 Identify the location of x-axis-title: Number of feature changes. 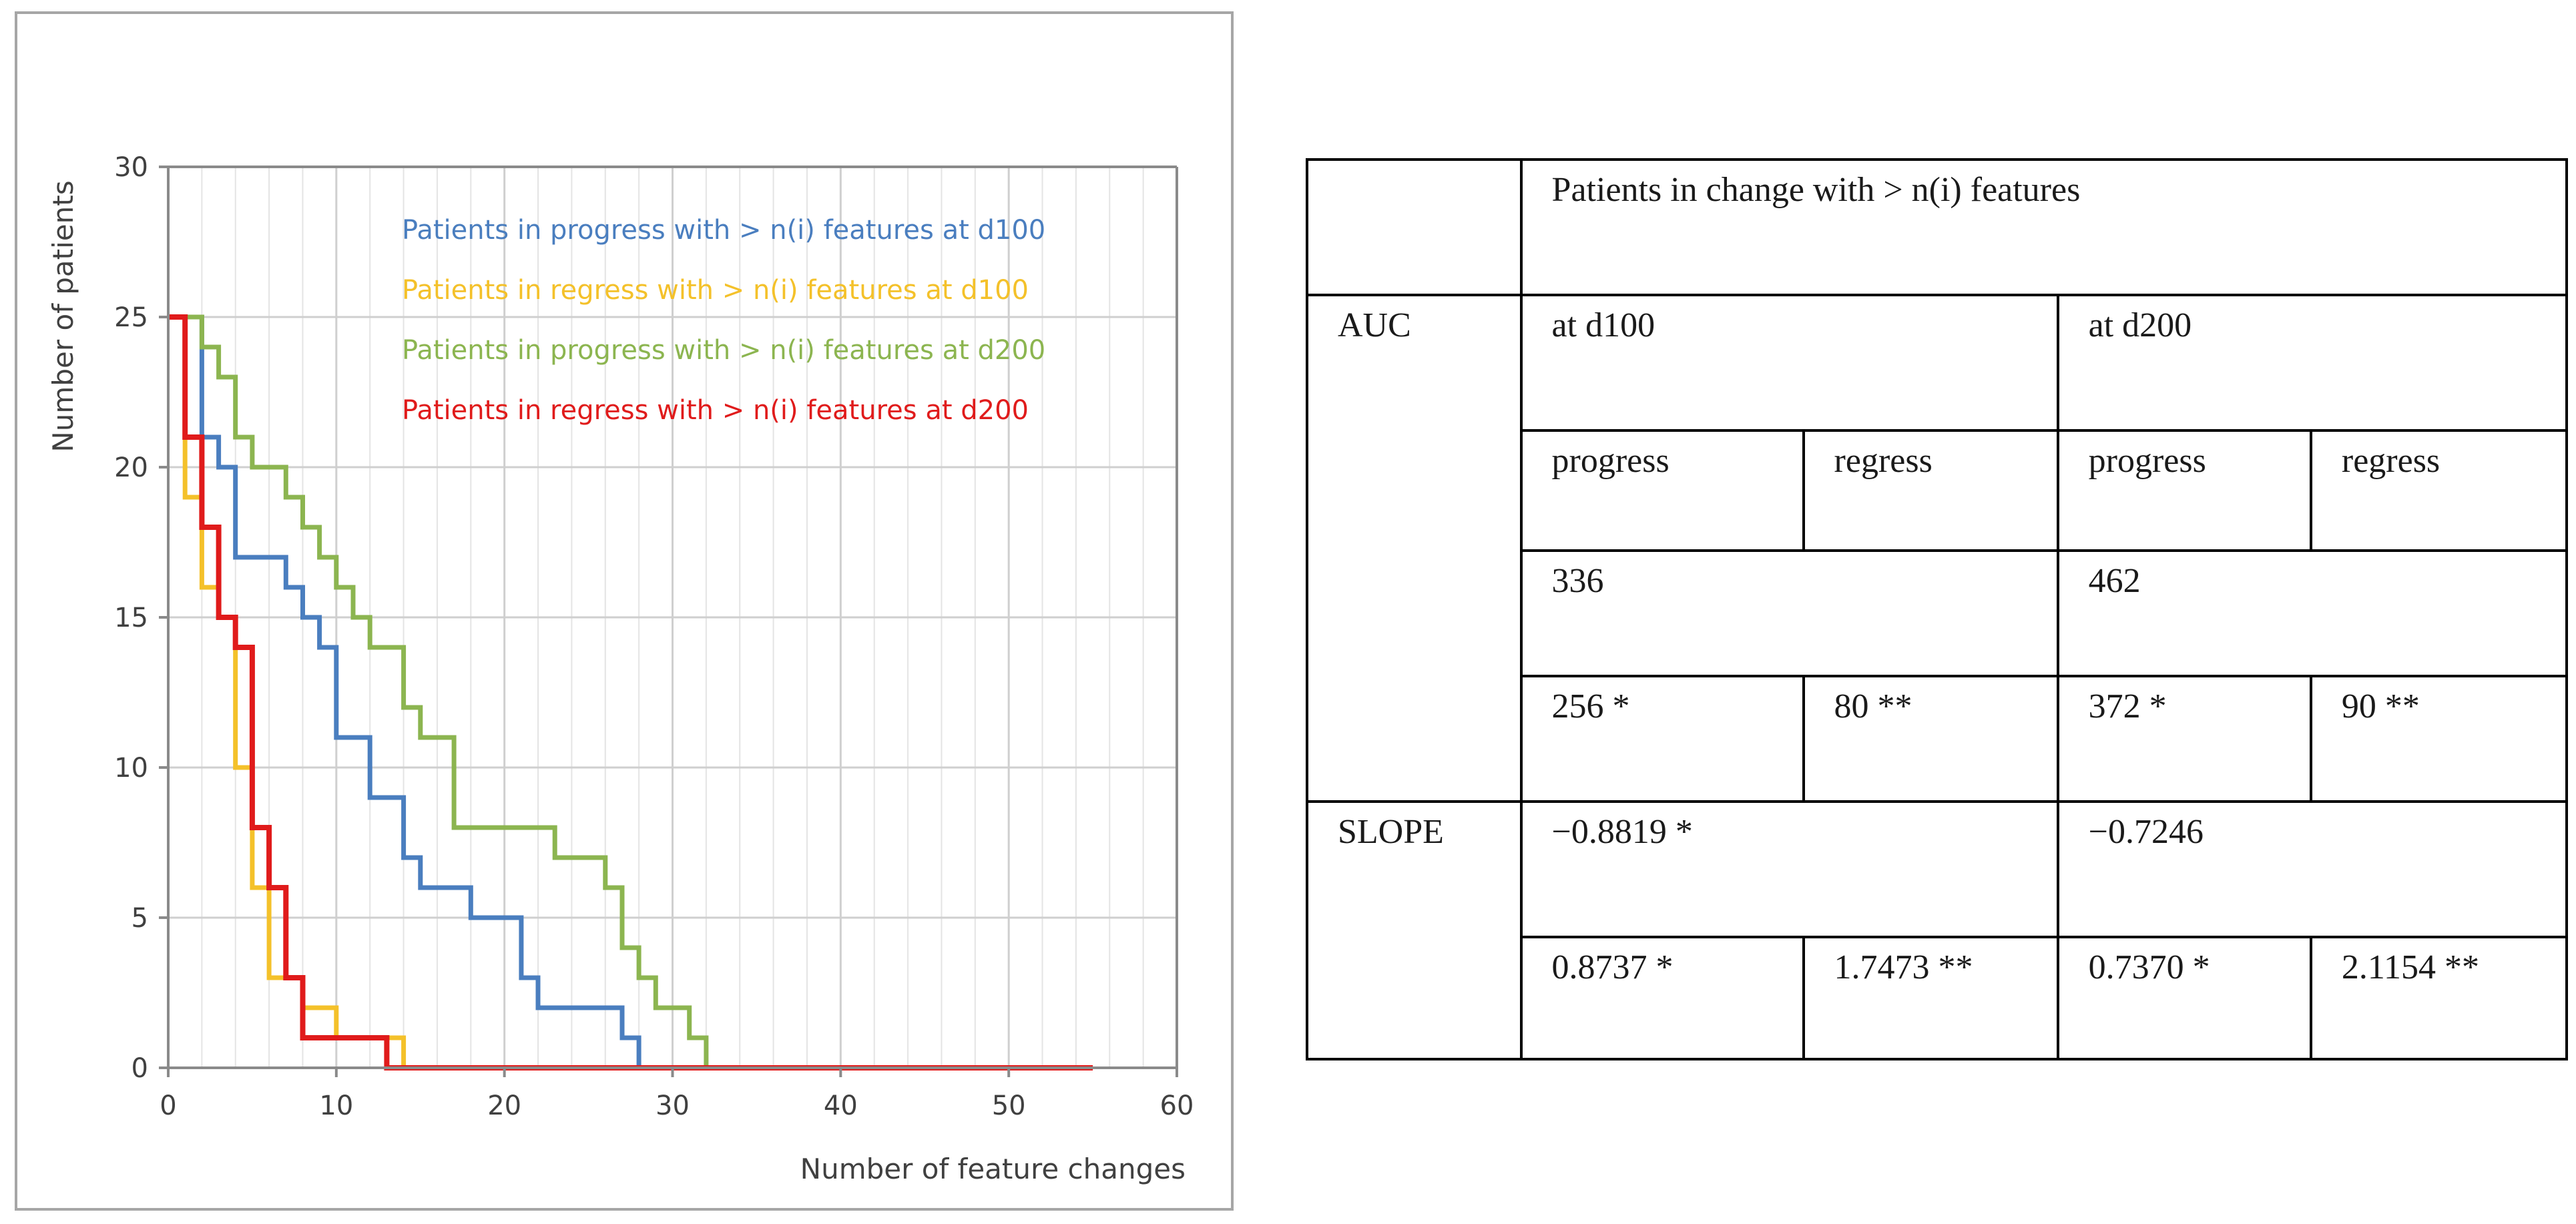
(993, 1169).